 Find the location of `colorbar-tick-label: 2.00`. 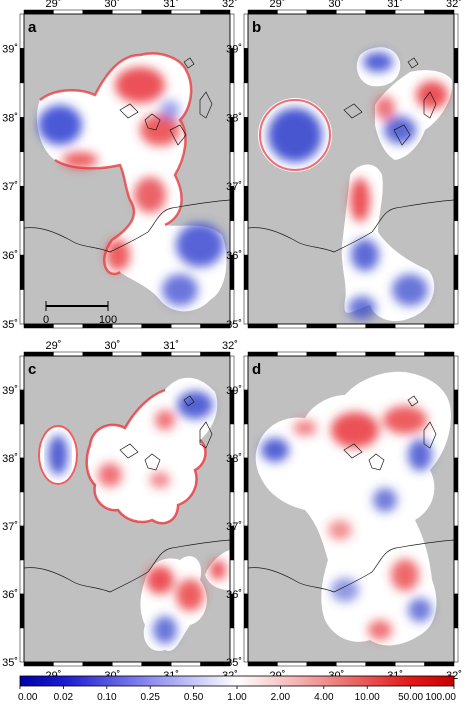

colorbar-tick-label: 2.00 is located at coordinates (281, 697).